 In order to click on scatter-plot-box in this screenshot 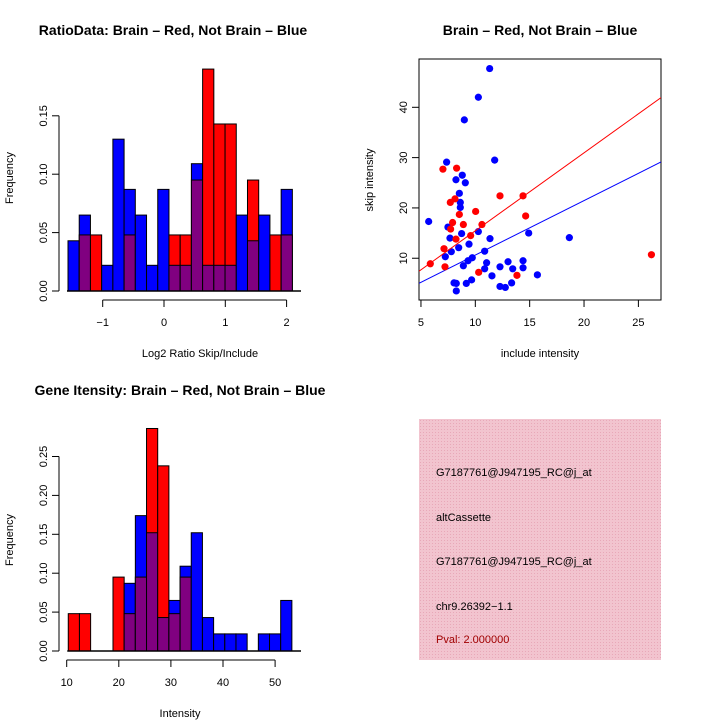, I will do `click(540, 179)`.